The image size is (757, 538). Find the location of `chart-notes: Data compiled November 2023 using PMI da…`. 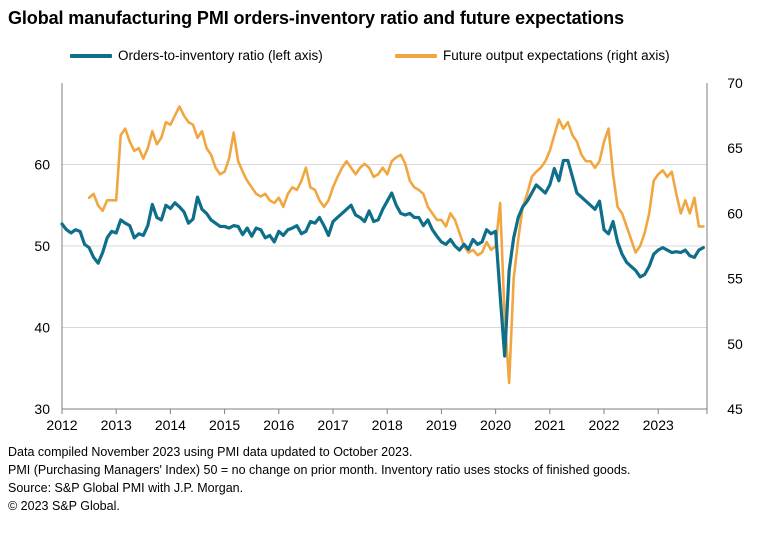

chart-notes: Data compiled November 2023 using PMI da… is located at coordinates (319, 479).